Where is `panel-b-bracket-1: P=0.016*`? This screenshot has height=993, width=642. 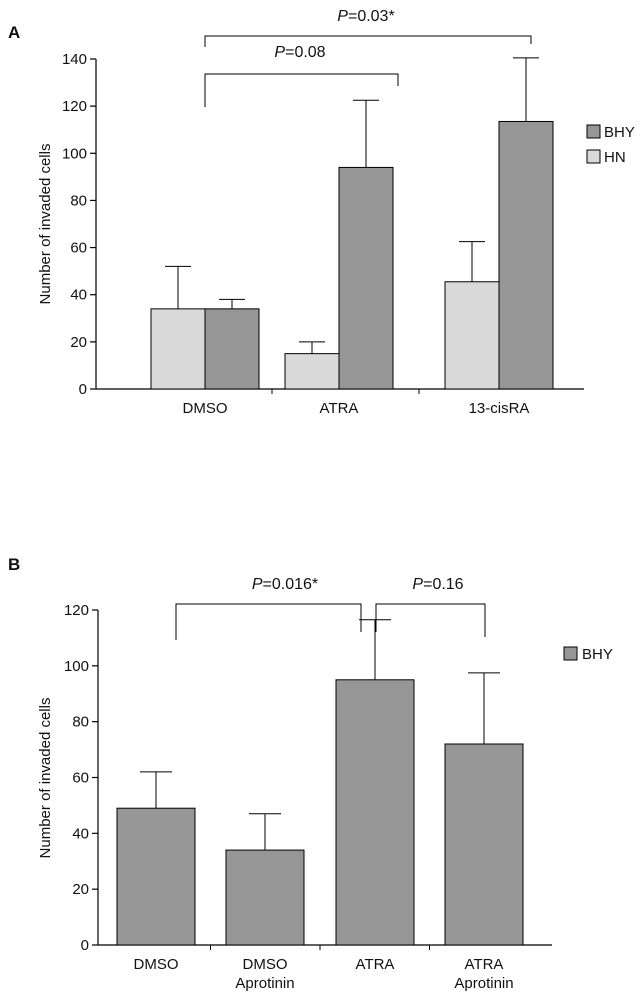
panel-b-bracket-1: P=0.016* is located at coordinates (268, 608).